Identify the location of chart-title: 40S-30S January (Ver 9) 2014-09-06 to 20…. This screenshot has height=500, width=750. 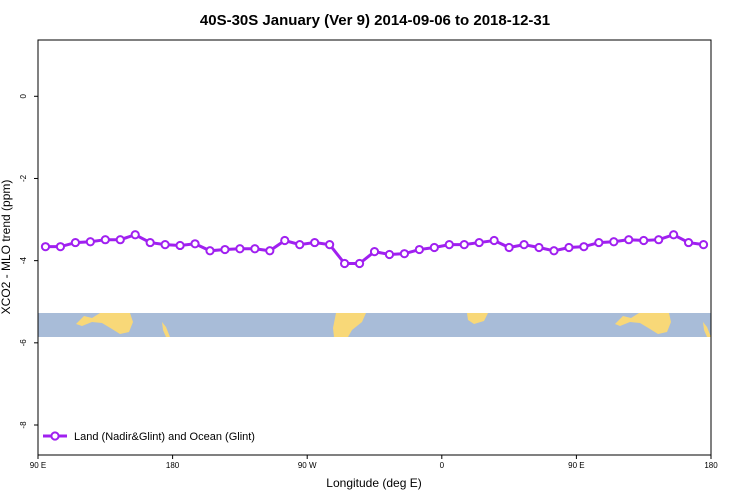
(375, 20).